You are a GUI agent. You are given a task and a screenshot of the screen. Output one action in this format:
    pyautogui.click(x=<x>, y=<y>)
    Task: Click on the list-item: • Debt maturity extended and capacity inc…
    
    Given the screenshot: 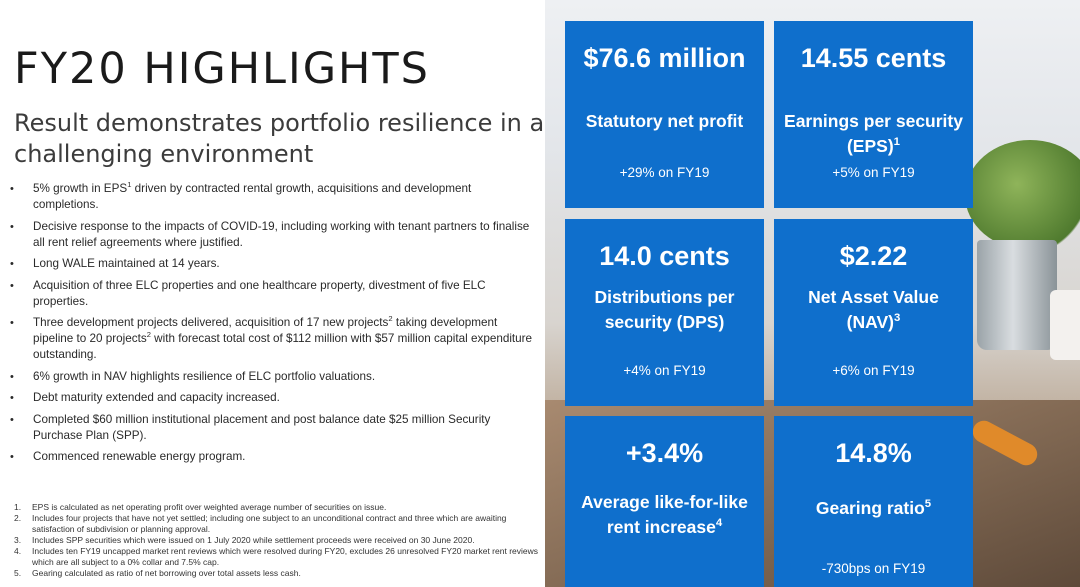 What is the action you would take?
    pyautogui.click(x=145, y=397)
    